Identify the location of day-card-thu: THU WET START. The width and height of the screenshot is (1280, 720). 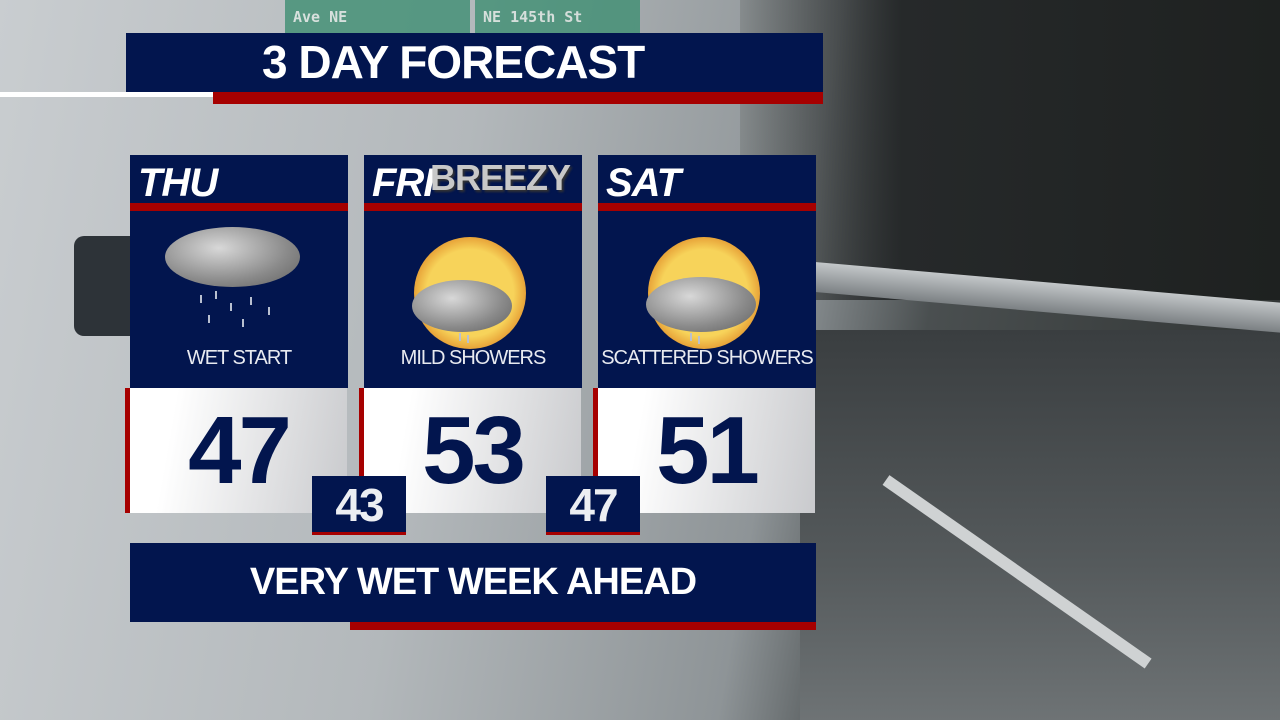
(239, 271).